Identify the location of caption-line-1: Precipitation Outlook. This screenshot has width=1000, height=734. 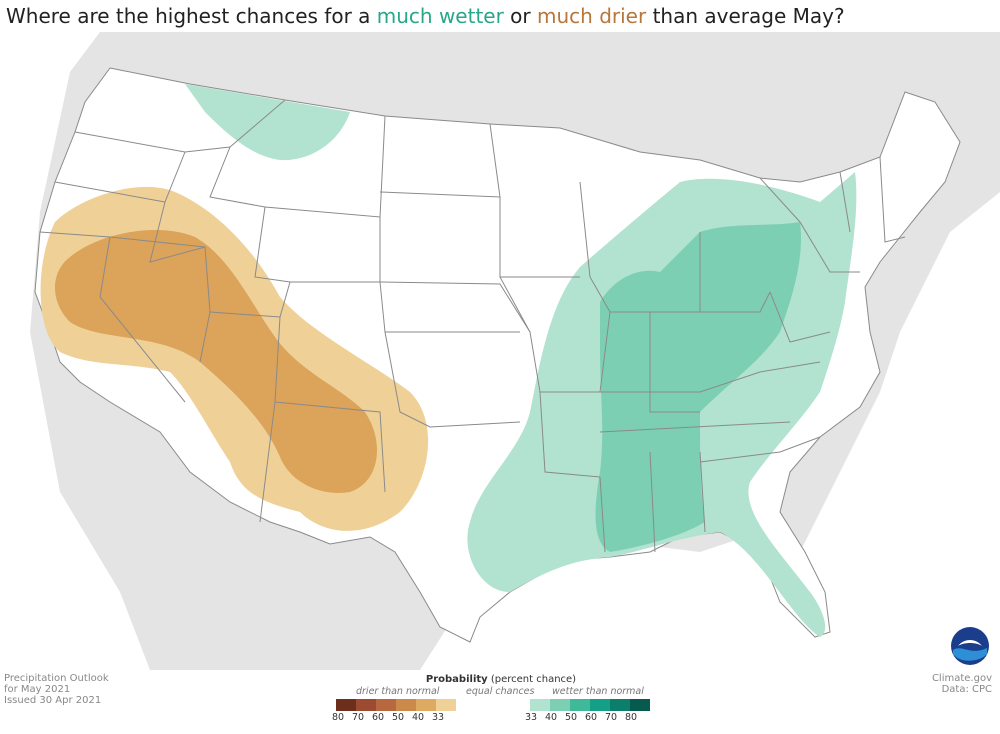
(56, 678).